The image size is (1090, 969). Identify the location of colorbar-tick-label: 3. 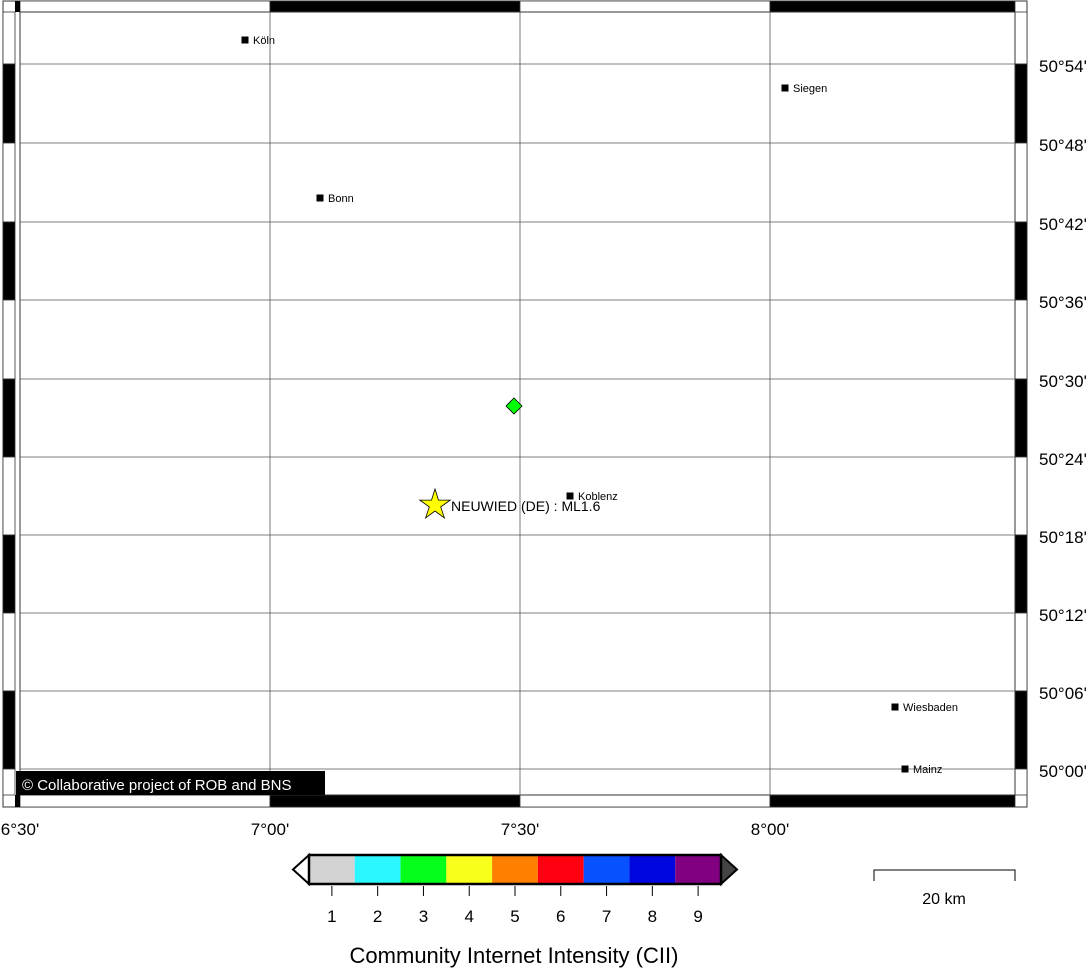
(423, 916).